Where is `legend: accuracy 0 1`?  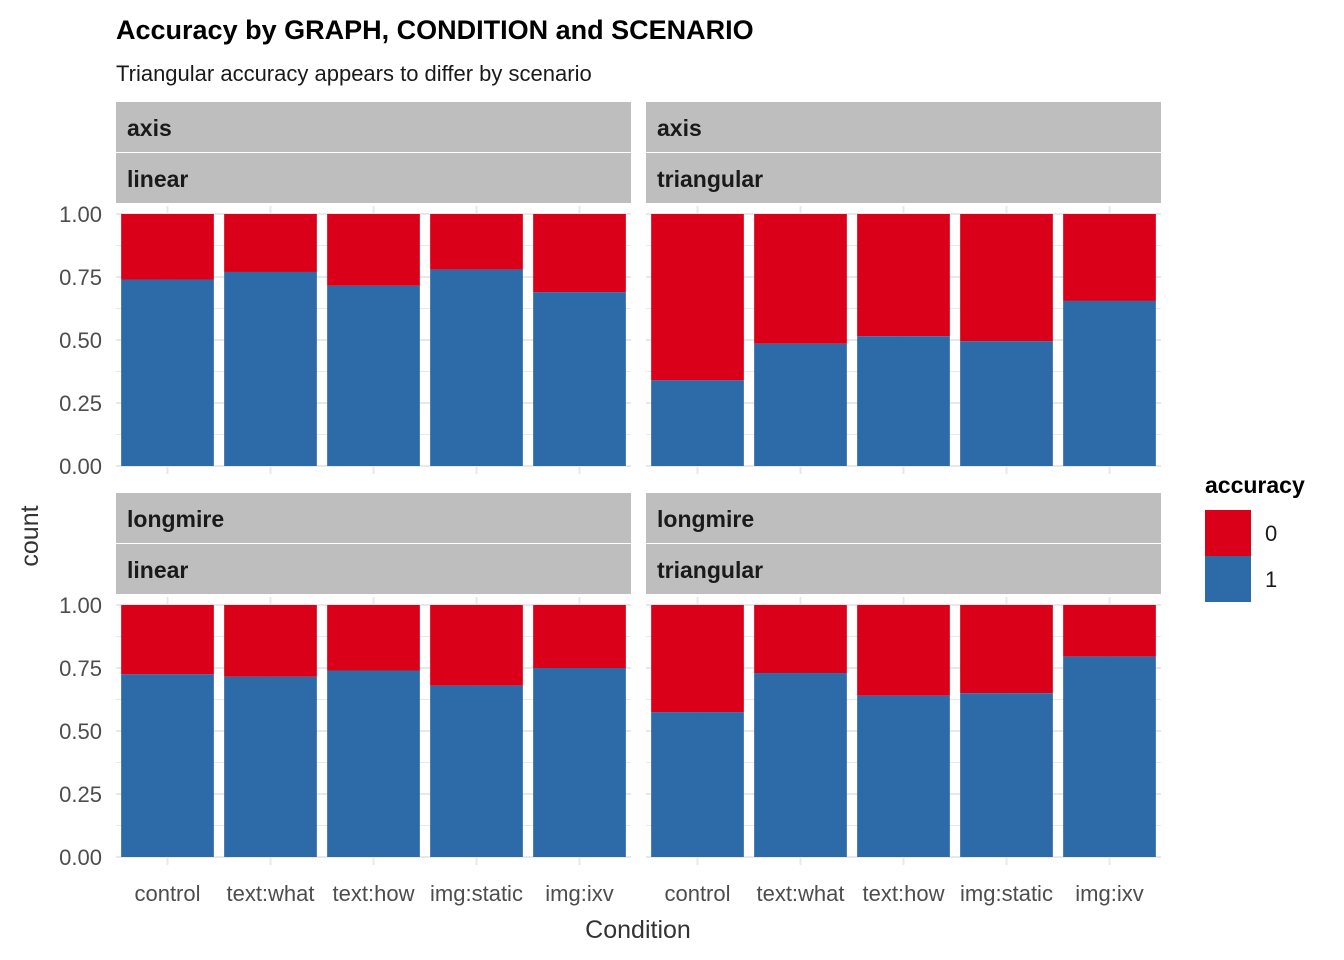 legend: accuracy 0 1 is located at coordinates (1255, 537).